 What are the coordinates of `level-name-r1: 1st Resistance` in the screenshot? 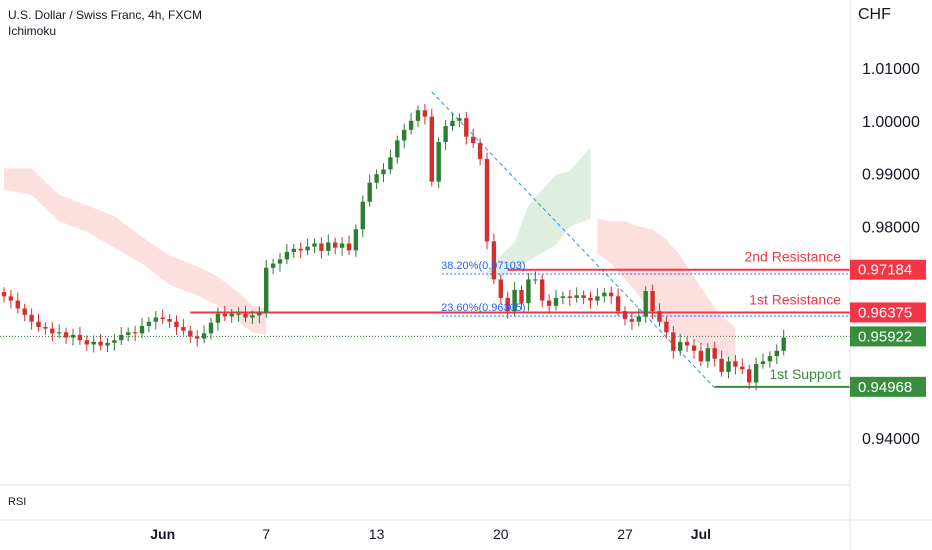 It's located at (795, 299).